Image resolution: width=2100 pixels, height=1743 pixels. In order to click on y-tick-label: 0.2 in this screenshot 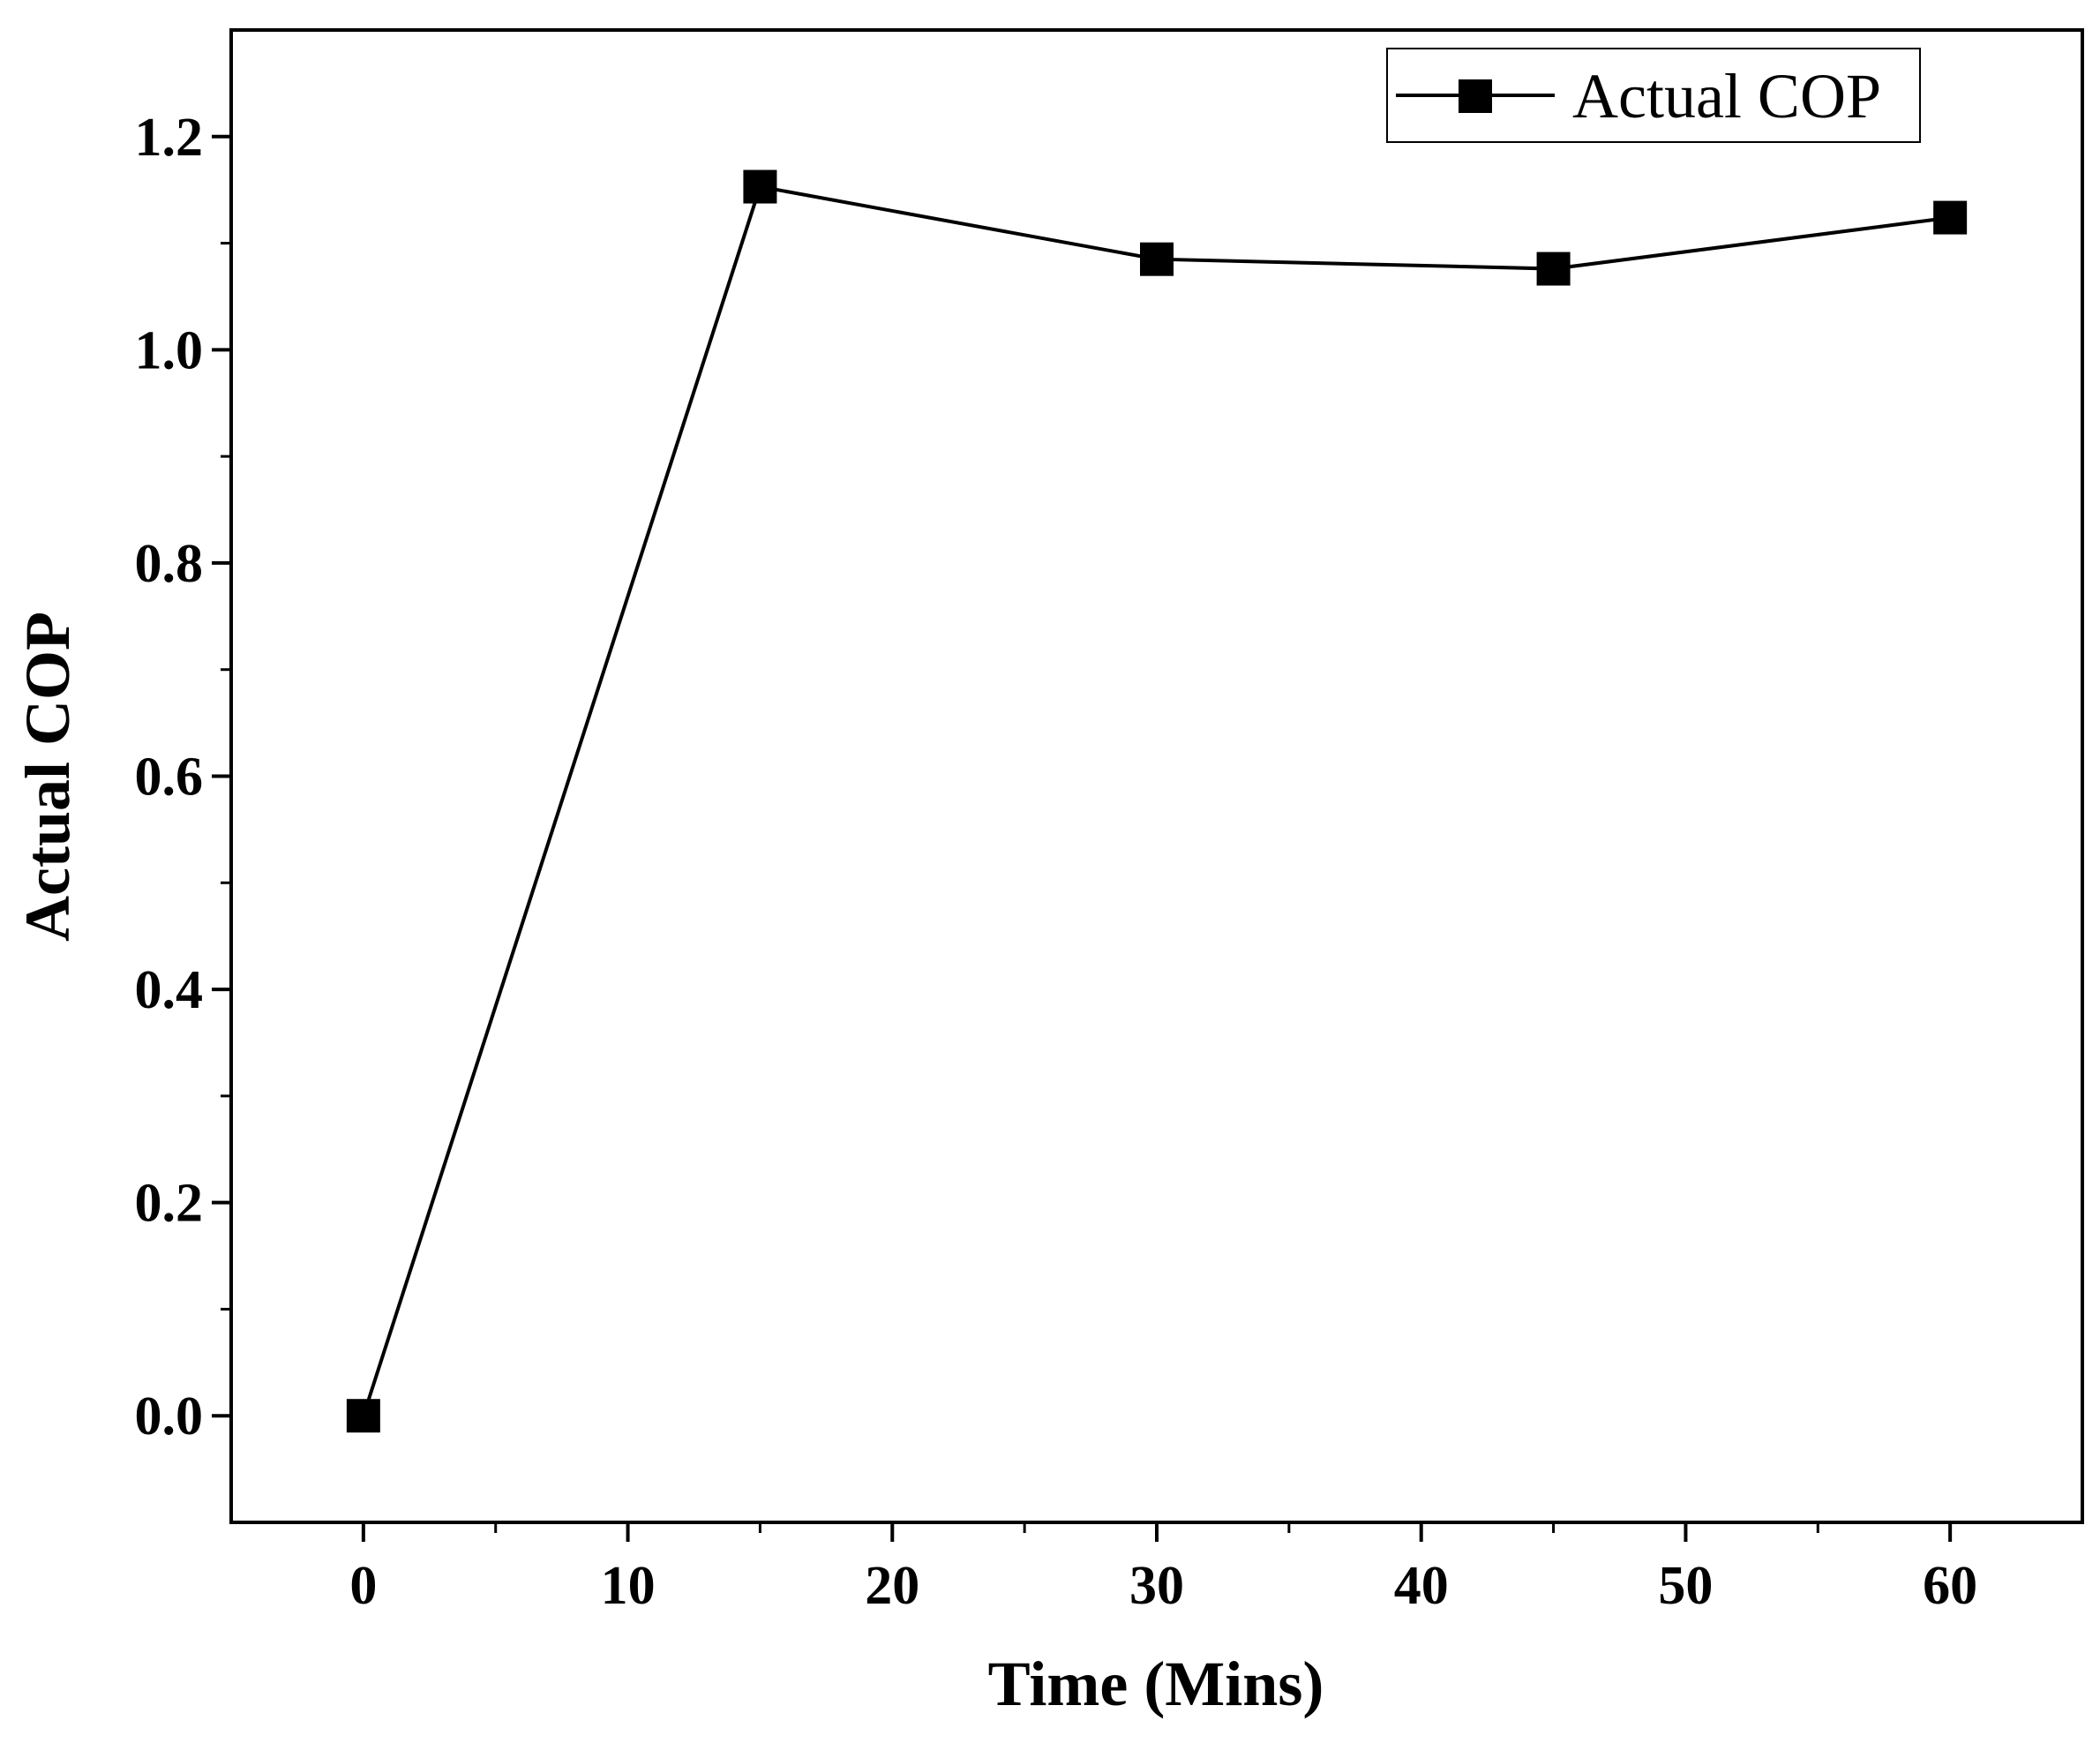, I will do `click(169, 1204)`.